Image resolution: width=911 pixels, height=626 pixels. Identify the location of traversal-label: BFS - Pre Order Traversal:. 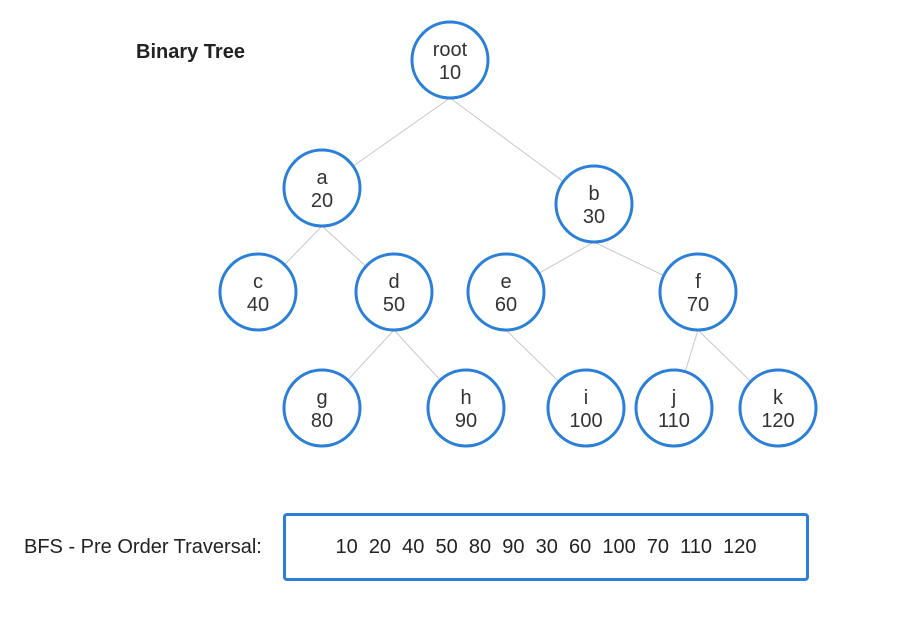
(143, 547).